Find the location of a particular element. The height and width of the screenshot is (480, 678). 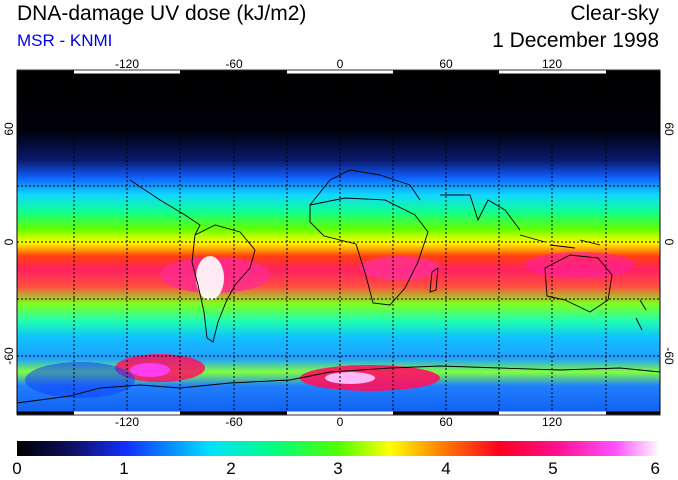

lat-labels-left: 60 0 -60 is located at coordinates (9, 243).